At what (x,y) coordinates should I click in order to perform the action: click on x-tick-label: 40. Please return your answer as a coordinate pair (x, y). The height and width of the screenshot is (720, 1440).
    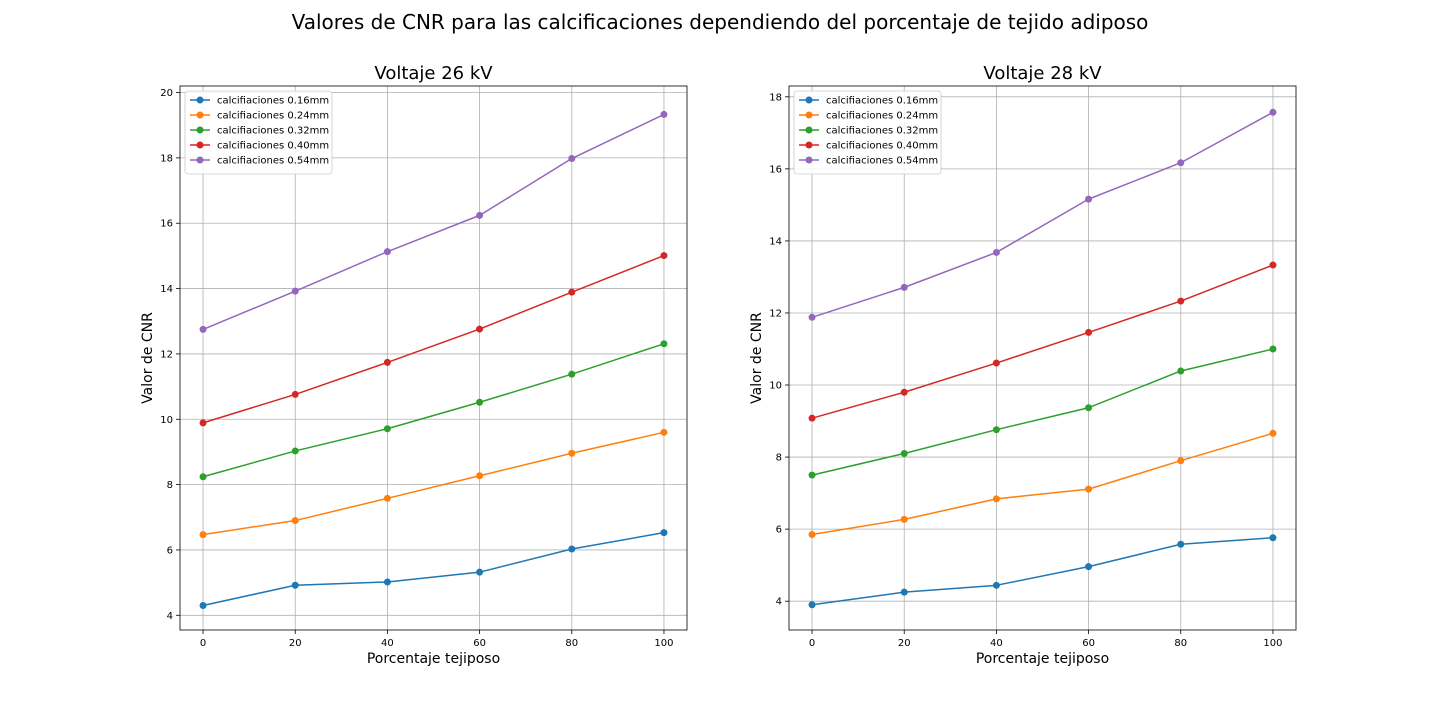
    Looking at the image, I should click on (387, 643).